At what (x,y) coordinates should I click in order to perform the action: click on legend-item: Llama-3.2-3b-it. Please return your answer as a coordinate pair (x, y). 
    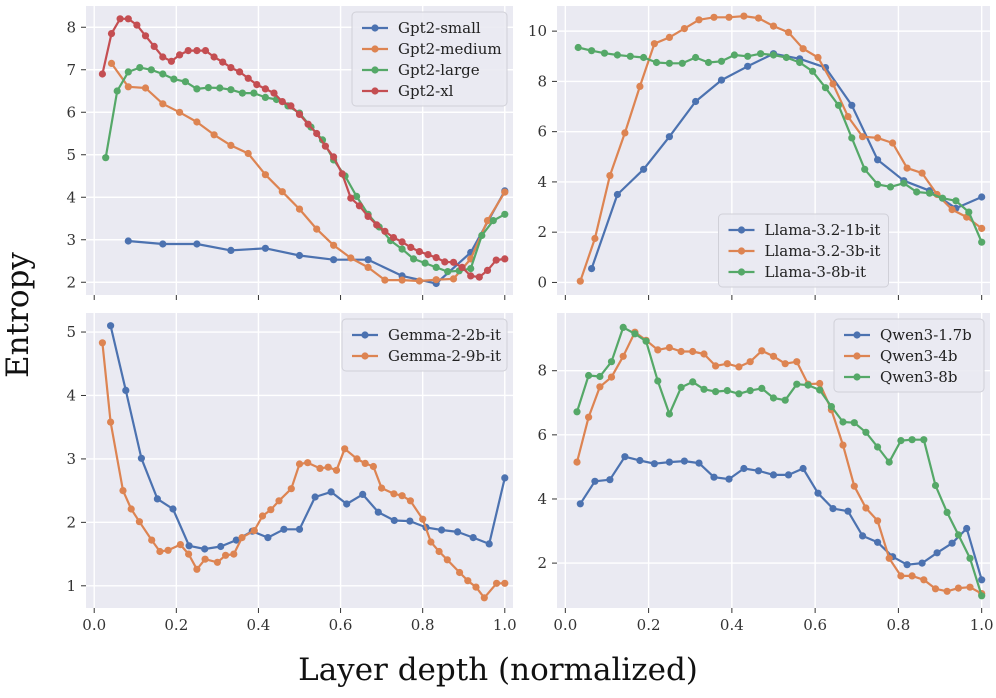
    Looking at the image, I should click on (804, 251).